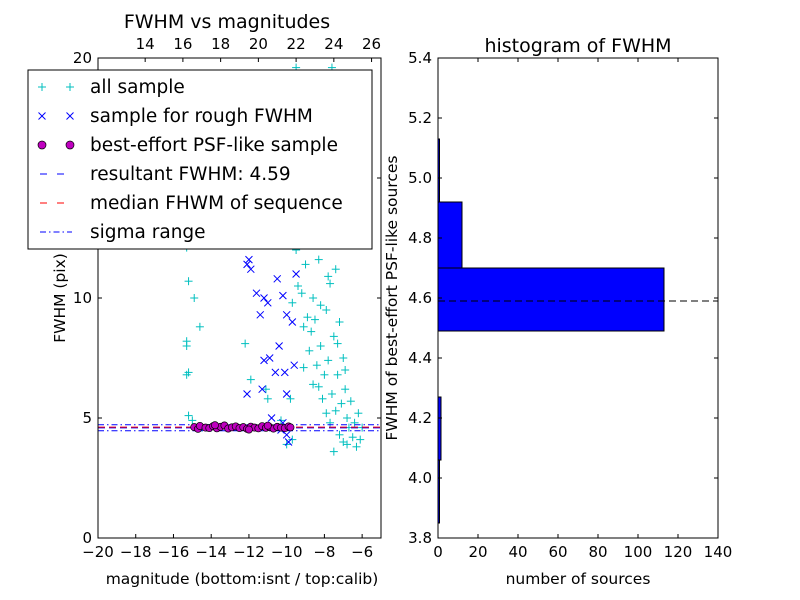 This screenshot has height=600, width=800. Describe the element at coordinates (333, 44) in the screenshot. I see `top-x-tick-label: 24` at that location.